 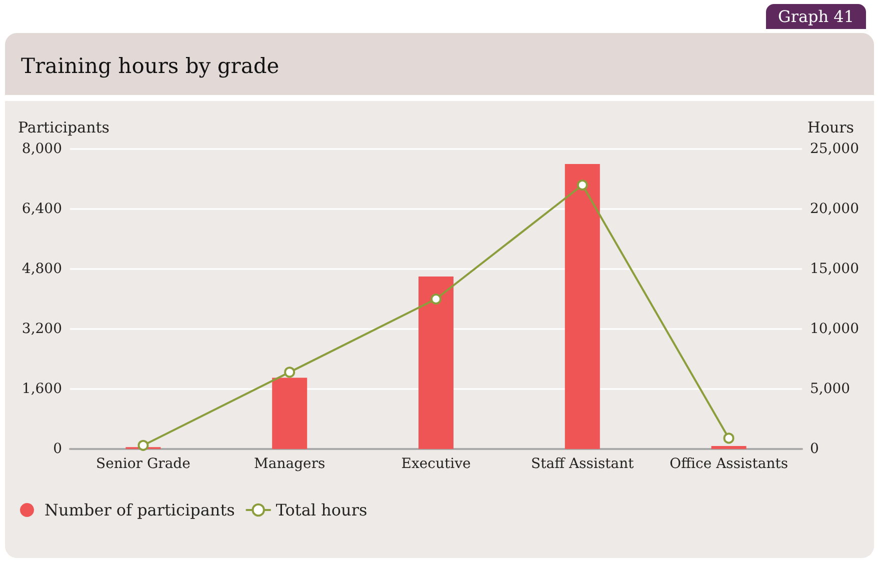 What do you see at coordinates (834, 209) in the screenshot?
I see `y2-tick-label: 20,000` at bounding box center [834, 209].